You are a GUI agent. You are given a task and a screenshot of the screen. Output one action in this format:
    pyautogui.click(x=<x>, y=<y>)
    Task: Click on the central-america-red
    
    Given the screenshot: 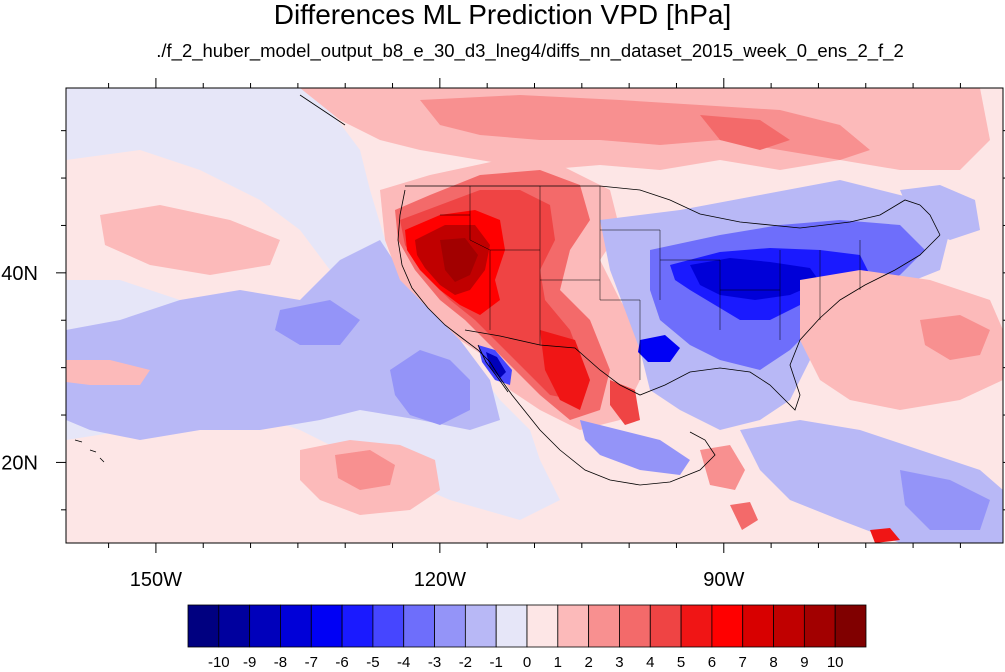 What is the action you would take?
    pyautogui.click(x=722, y=467)
    